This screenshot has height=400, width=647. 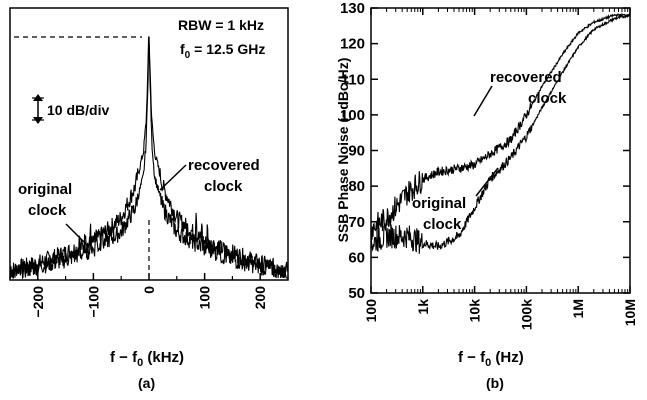 I want to click on scale-bar, so click(x=38, y=109).